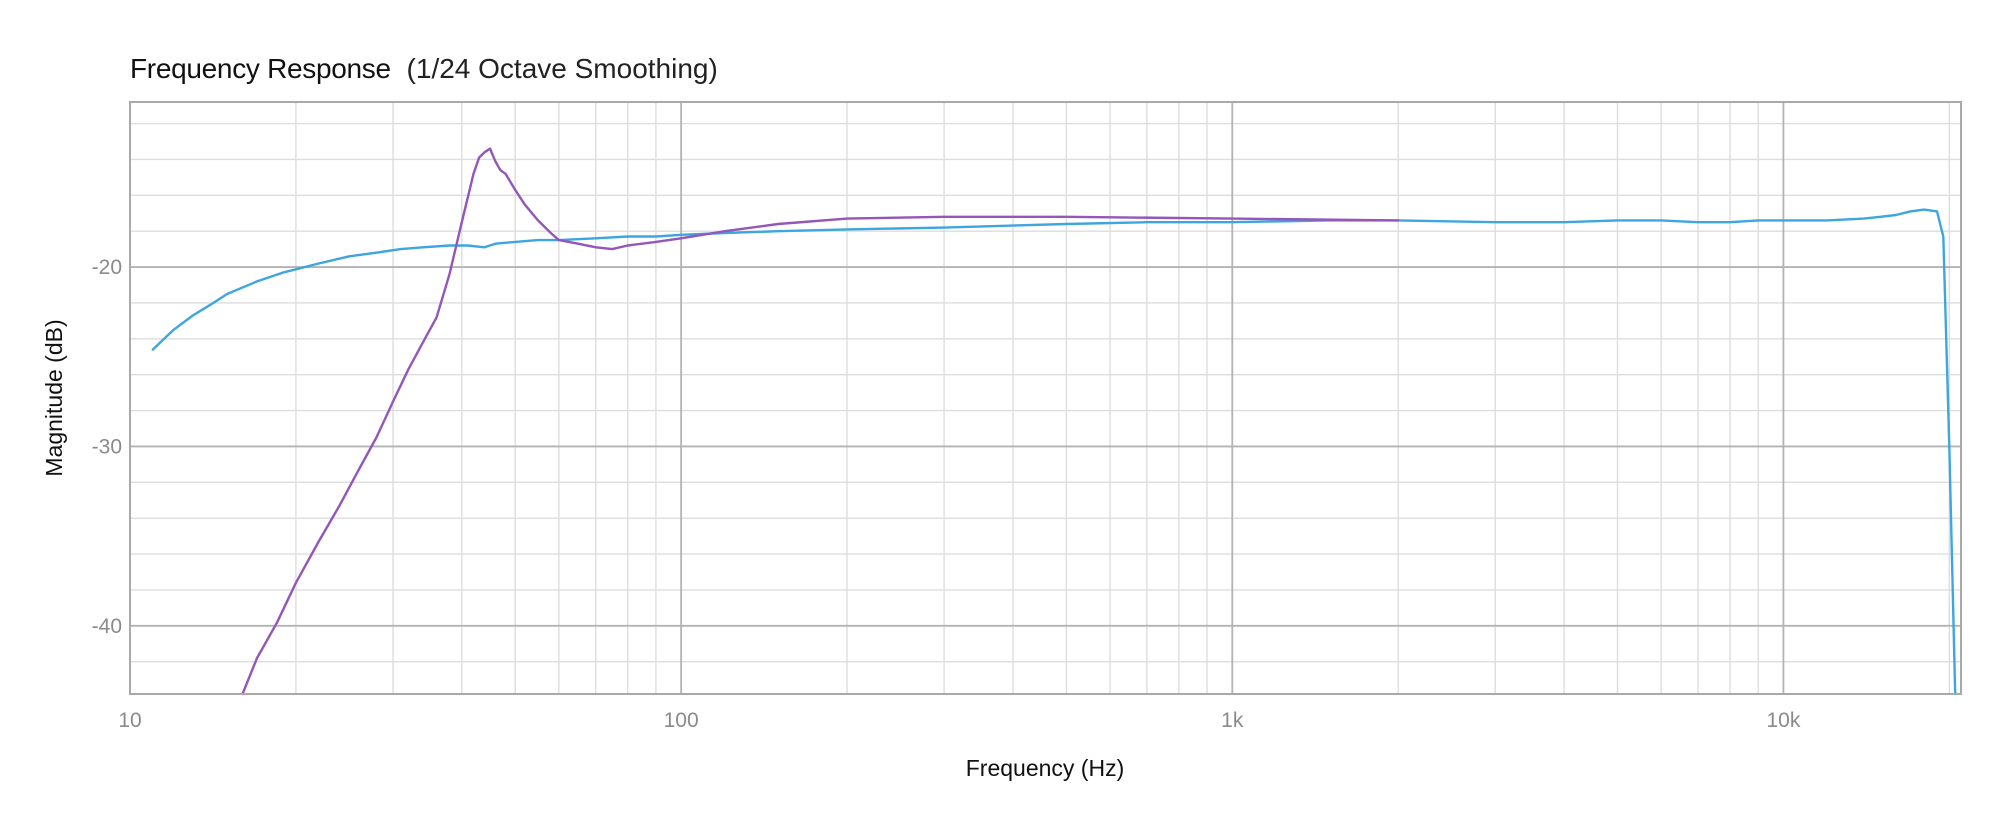  Describe the element at coordinates (1783, 720) in the screenshot. I see `x-tick-label: 10k` at that location.